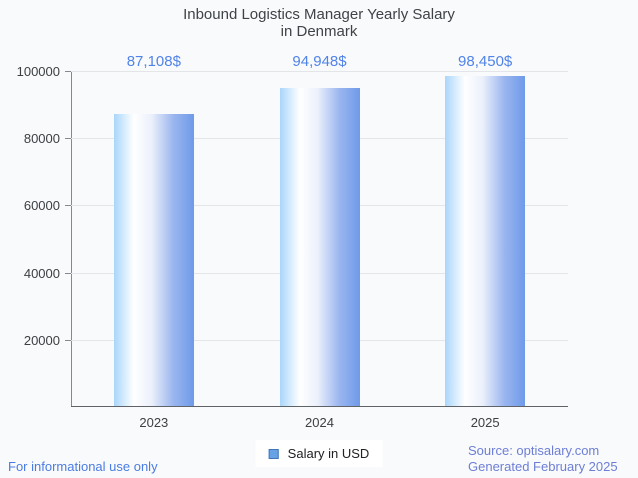 The image size is (638, 478). Describe the element at coordinates (319, 61) in the screenshot. I see `bar-value-label: 94,948$` at that location.